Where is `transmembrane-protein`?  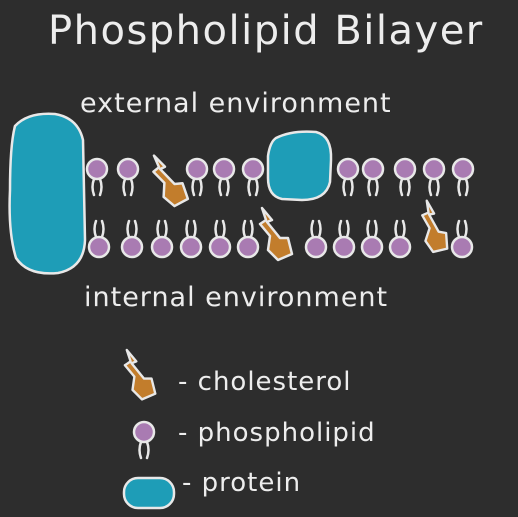 transmembrane-protein is located at coordinates (47, 193).